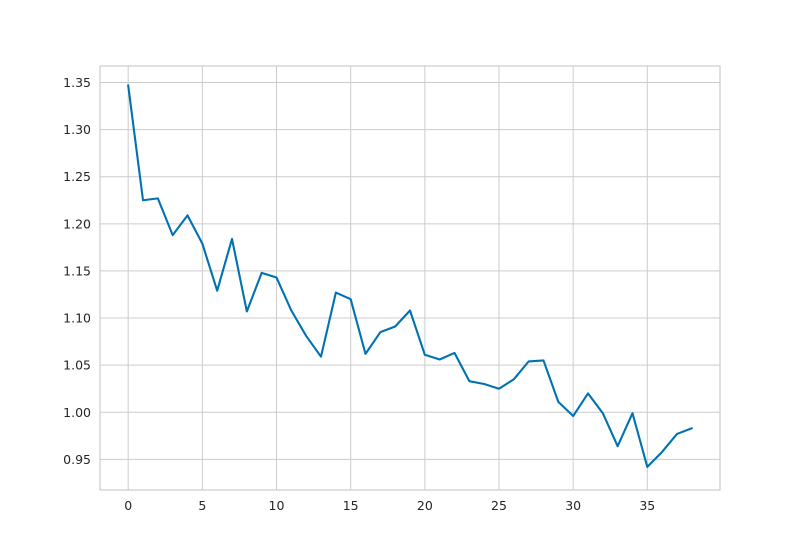 Image resolution: width=800 pixels, height=554 pixels. I want to click on x-tick-label: 0, so click(128, 505).